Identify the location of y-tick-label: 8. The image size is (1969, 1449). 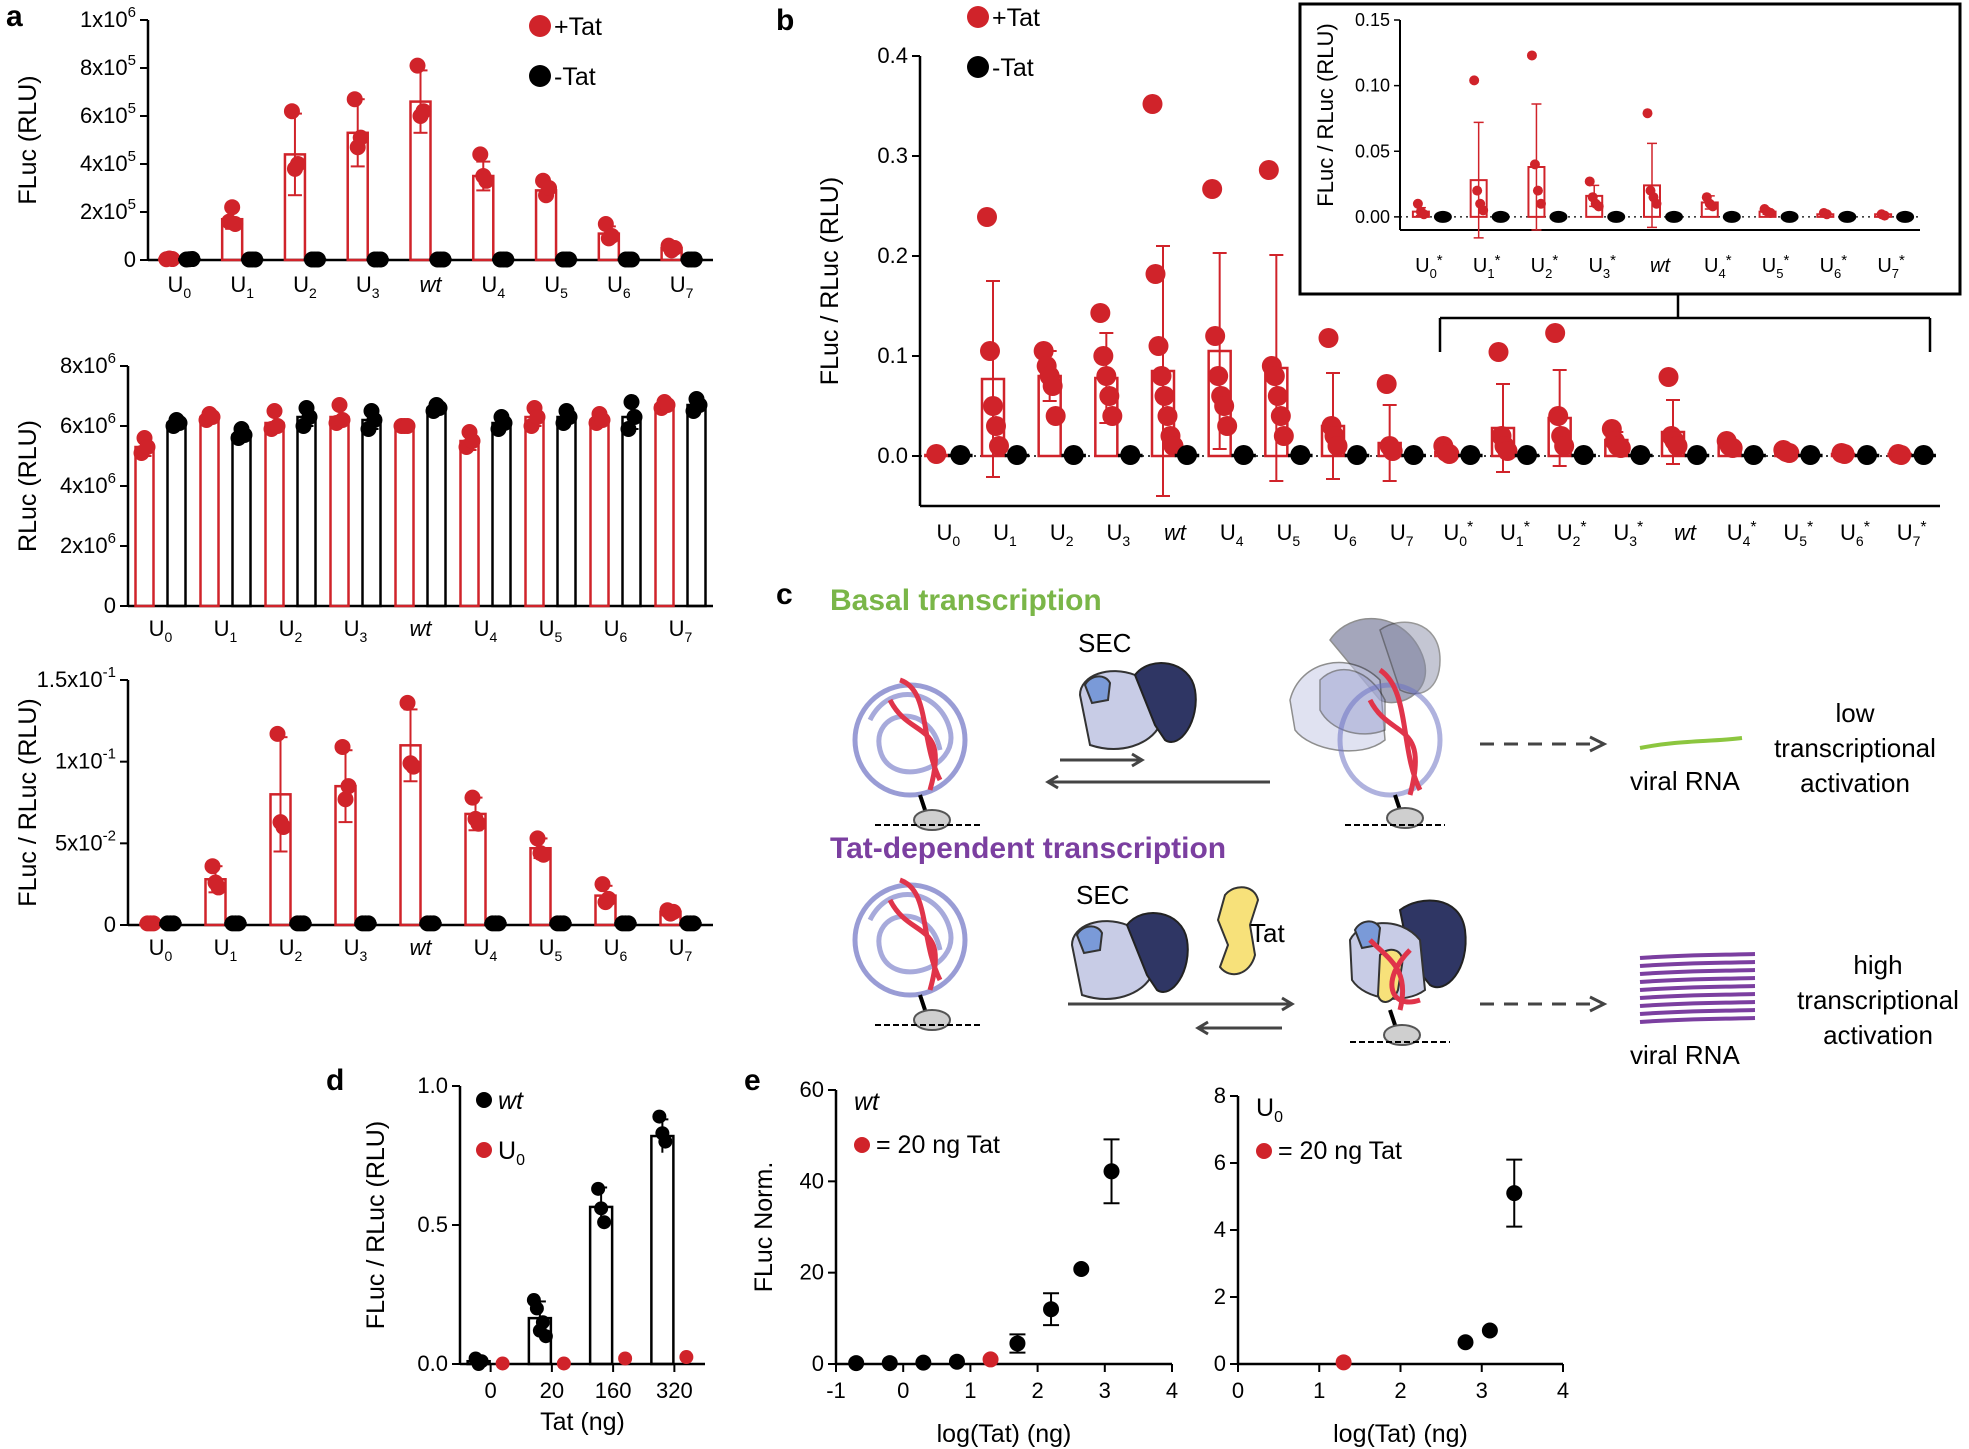
(1220, 1095).